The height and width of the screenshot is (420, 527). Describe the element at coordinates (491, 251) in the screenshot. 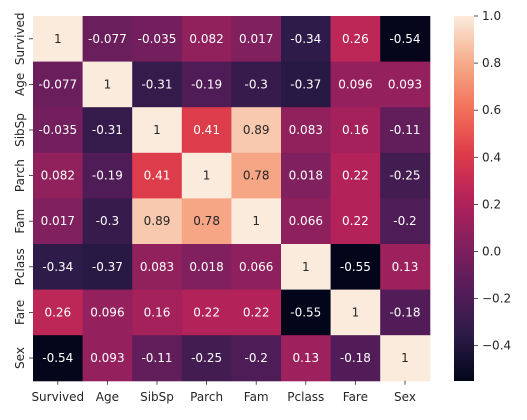

I see `colorbar-tick-label: 0.0` at that location.